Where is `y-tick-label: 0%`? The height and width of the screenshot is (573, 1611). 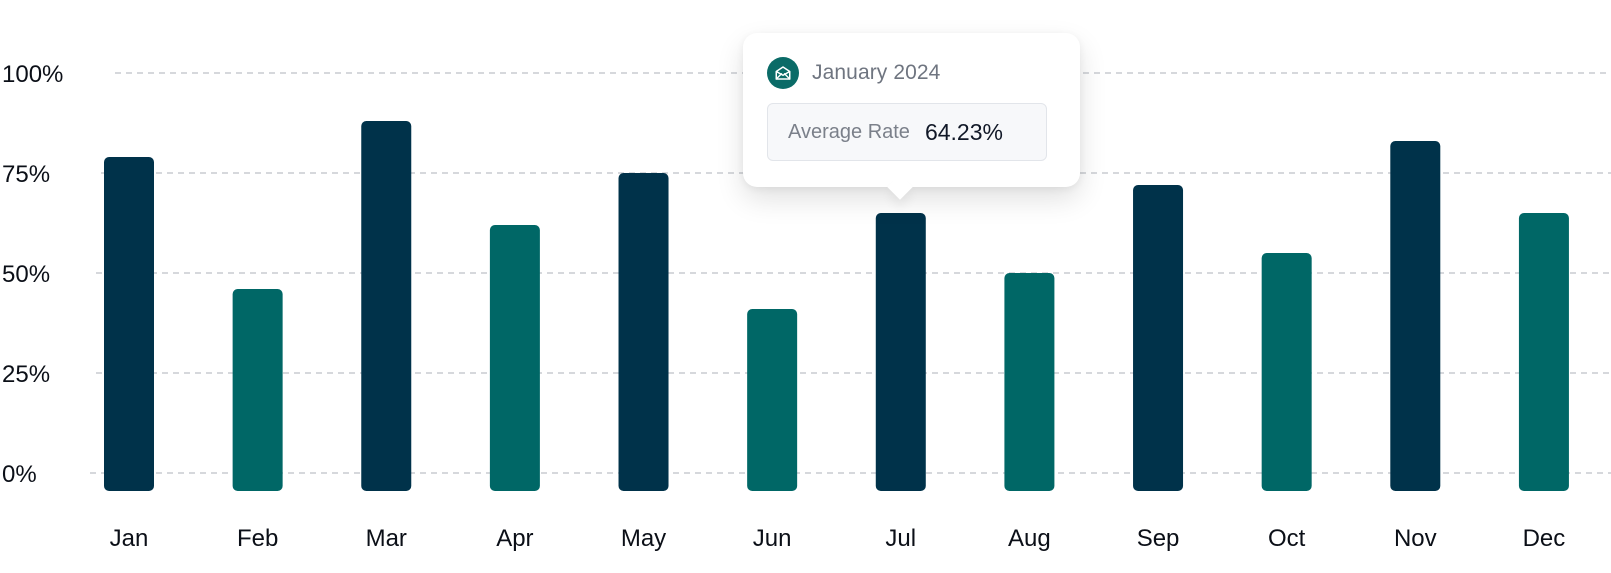
y-tick-label: 0% is located at coordinates (19, 474).